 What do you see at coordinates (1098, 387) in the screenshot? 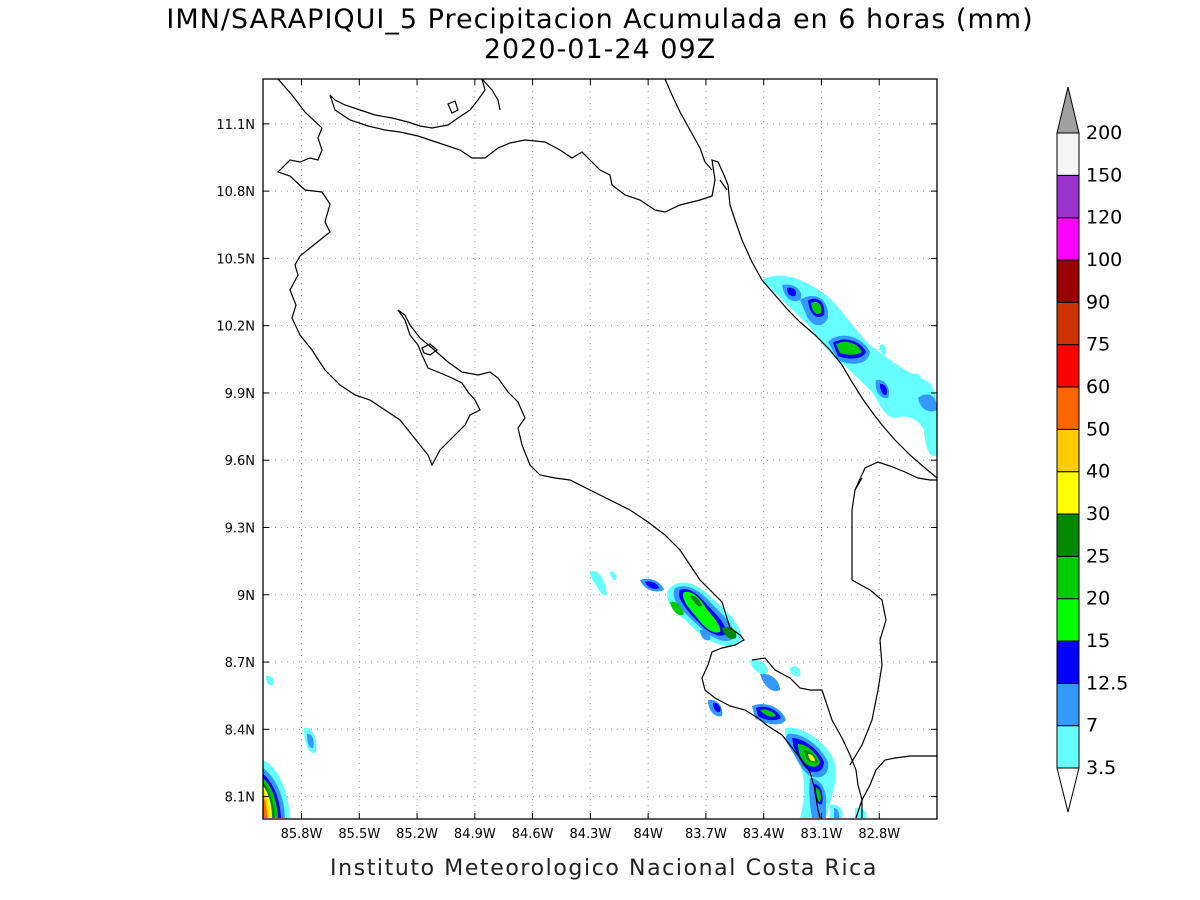
I see `colorbar-level-label: 60` at bounding box center [1098, 387].